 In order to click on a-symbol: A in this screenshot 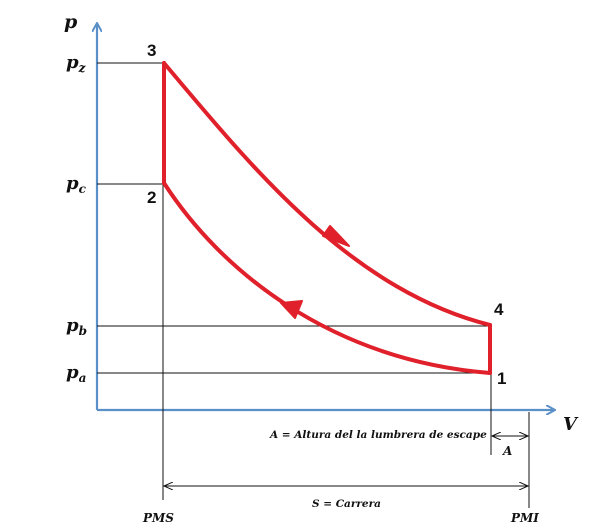, I will do `click(507, 451)`.